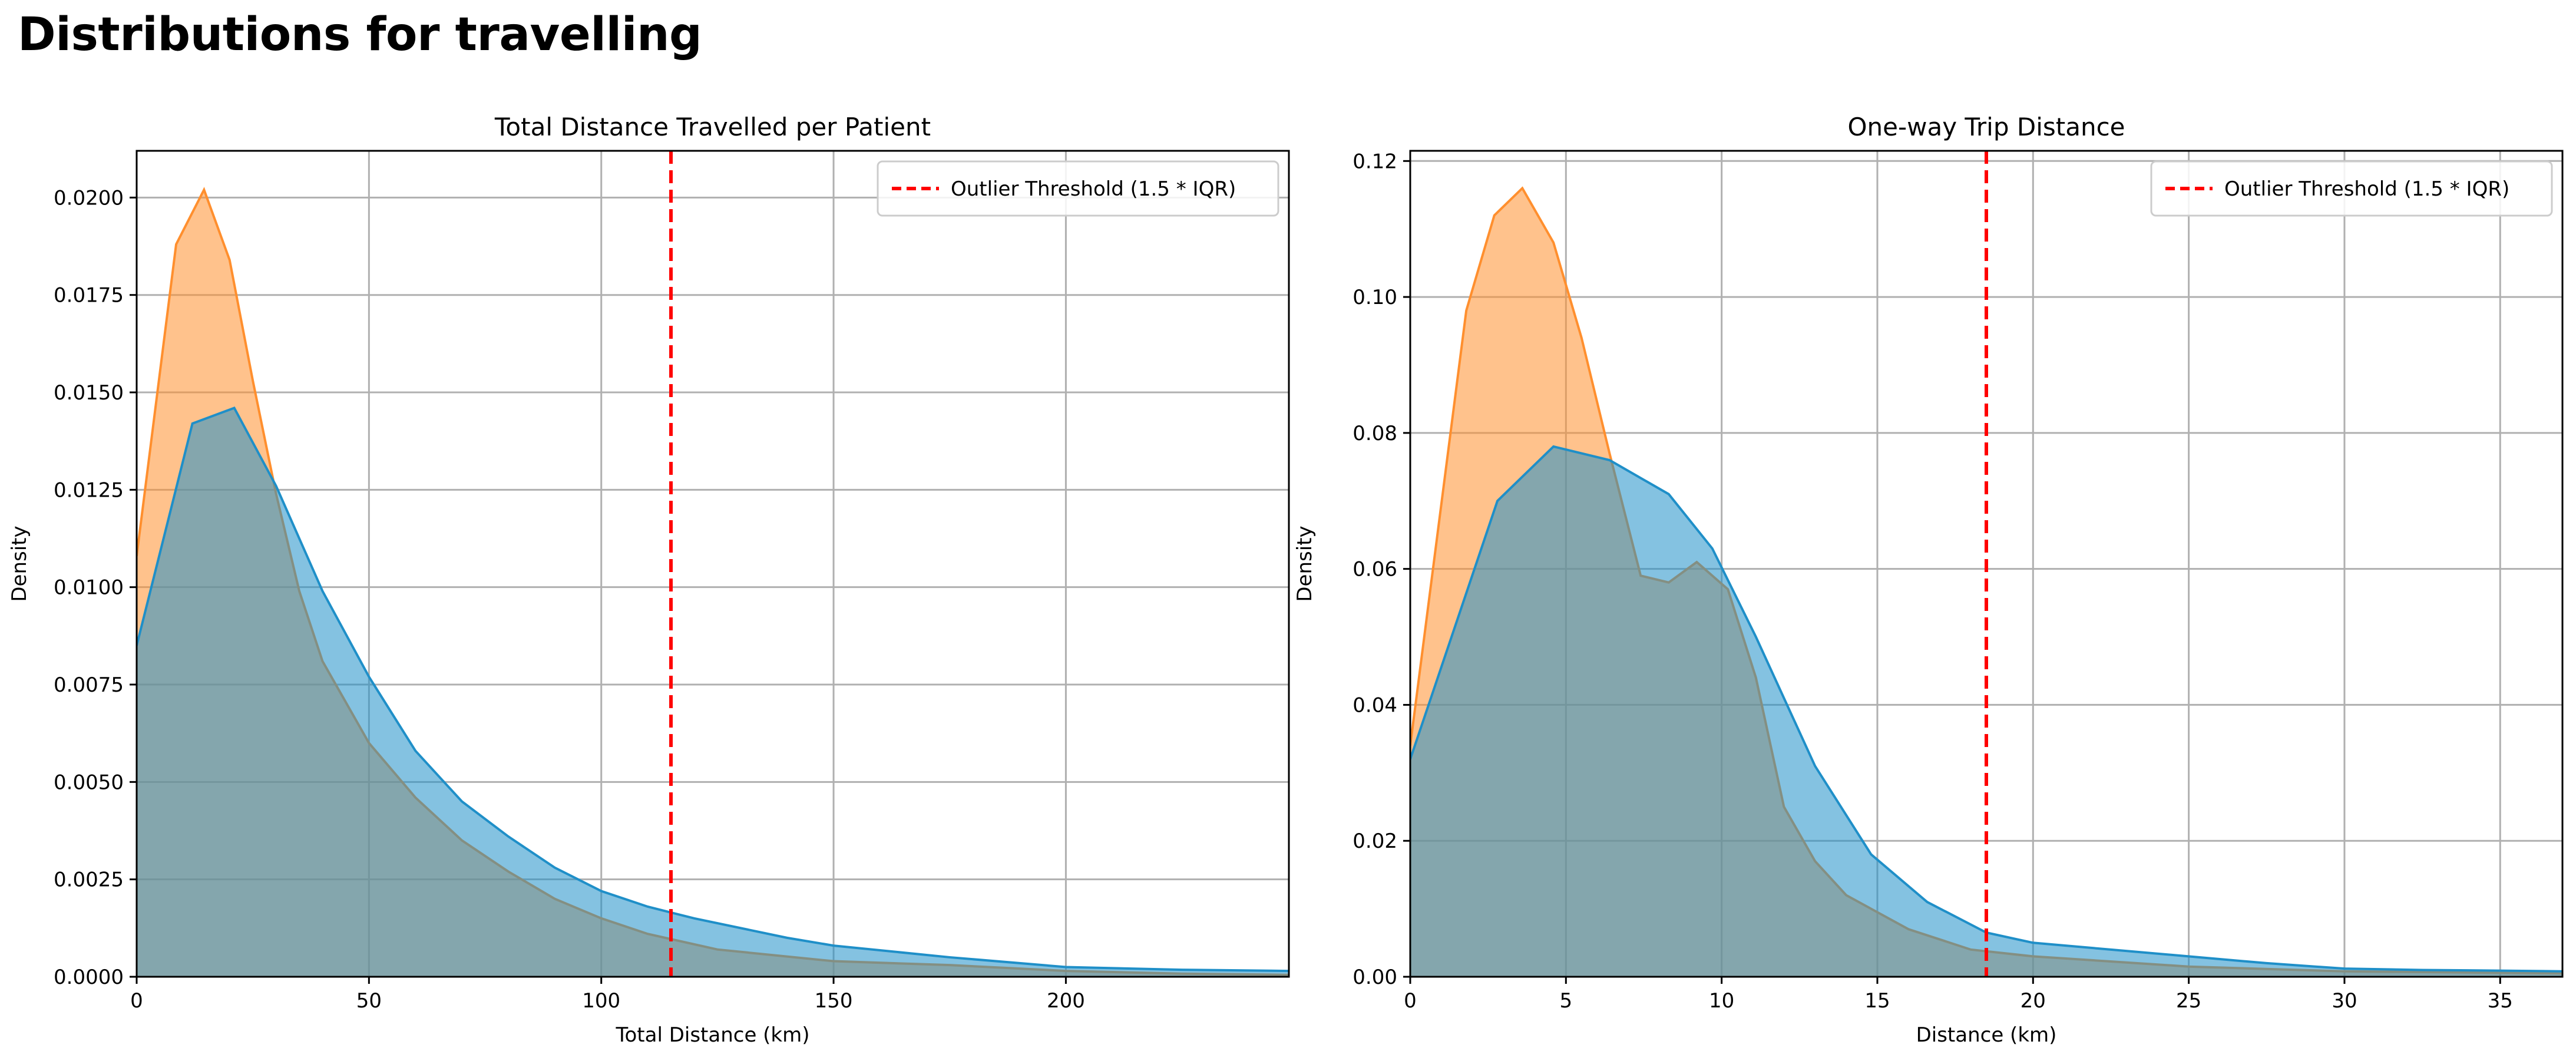  What do you see at coordinates (1375, 841) in the screenshot?
I see `y-tick-label: 0.02` at bounding box center [1375, 841].